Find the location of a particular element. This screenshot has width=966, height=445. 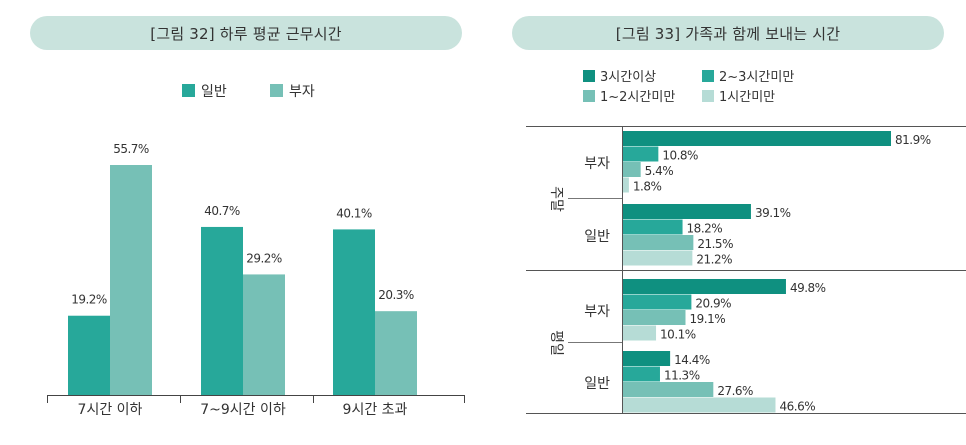

bar-label-0-0-2: 5.4% is located at coordinates (659, 171).